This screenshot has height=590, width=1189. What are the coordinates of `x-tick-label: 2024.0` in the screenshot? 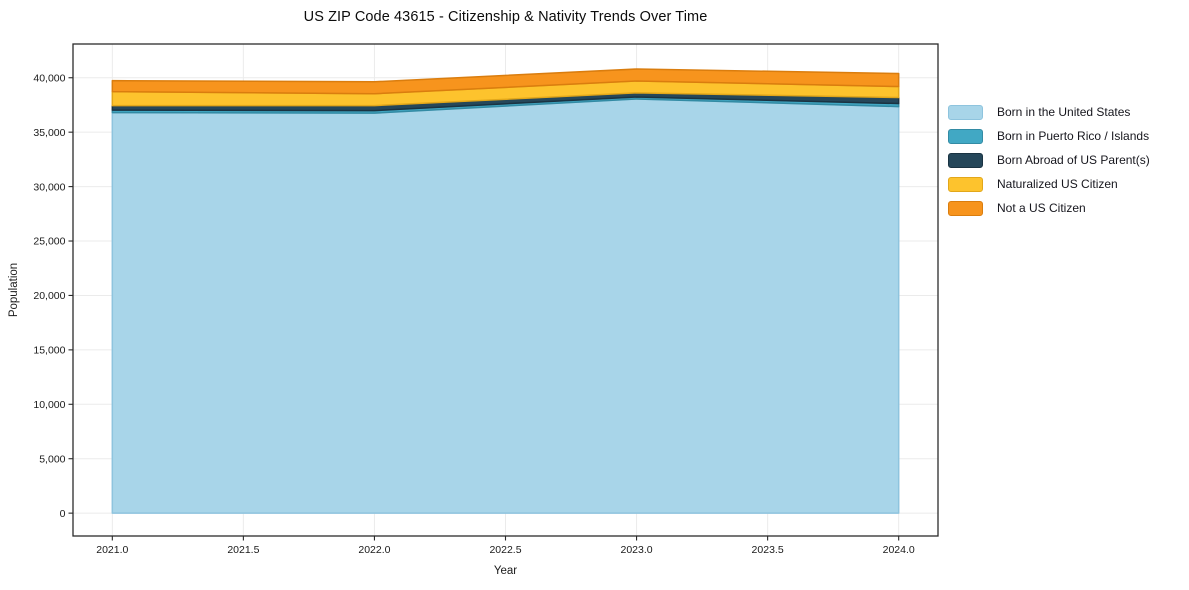 It's located at (899, 550).